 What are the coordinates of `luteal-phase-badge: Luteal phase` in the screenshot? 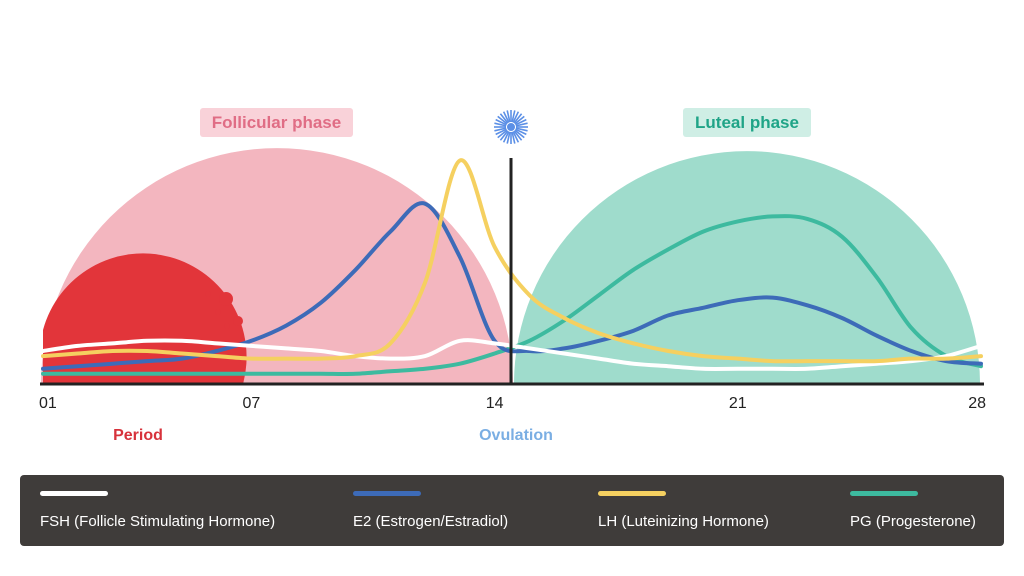 It's located at (747, 122).